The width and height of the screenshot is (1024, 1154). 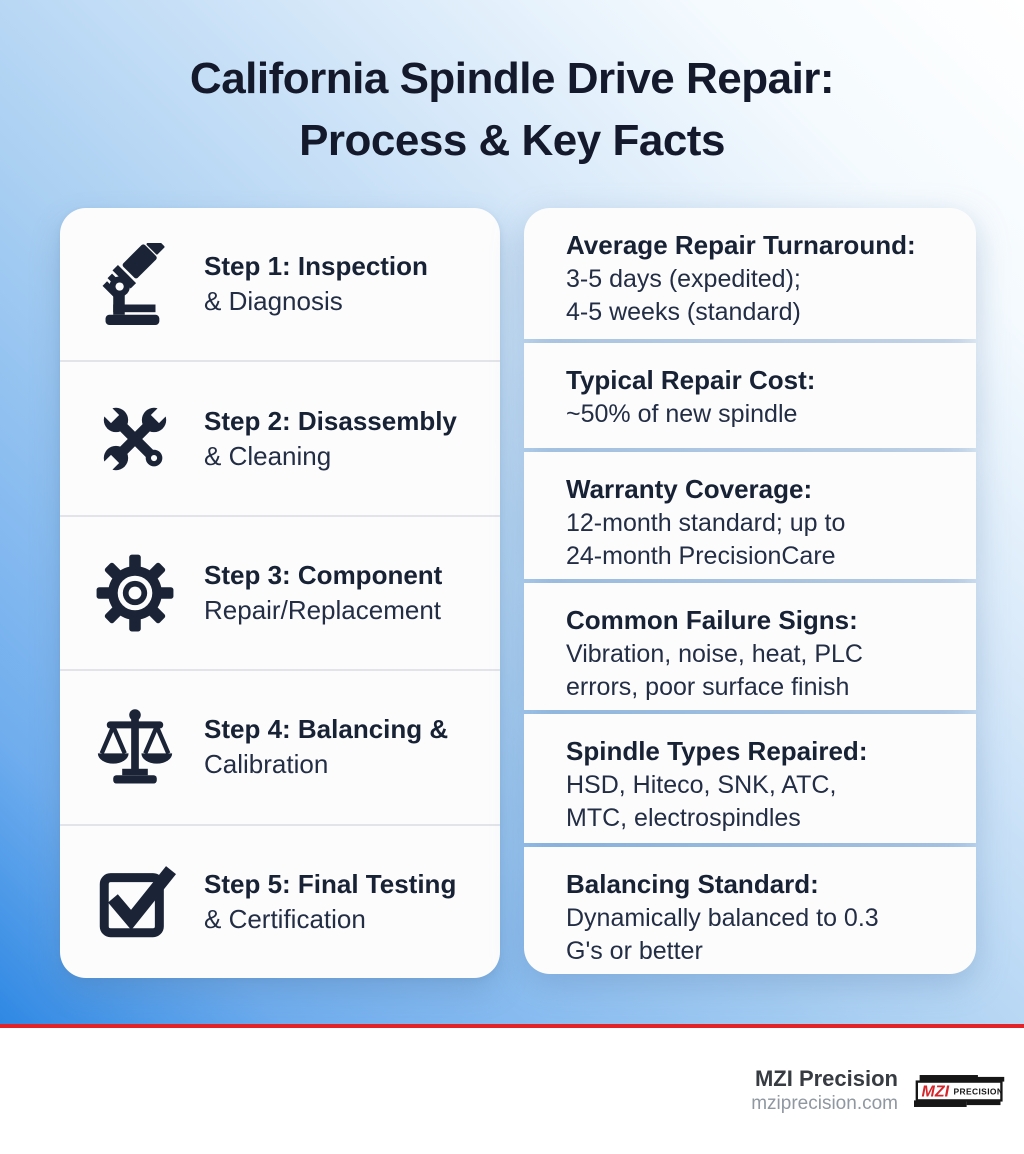 What do you see at coordinates (683, 279) in the screenshot?
I see `fact-line: 3-5 days (expedited);` at bounding box center [683, 279].